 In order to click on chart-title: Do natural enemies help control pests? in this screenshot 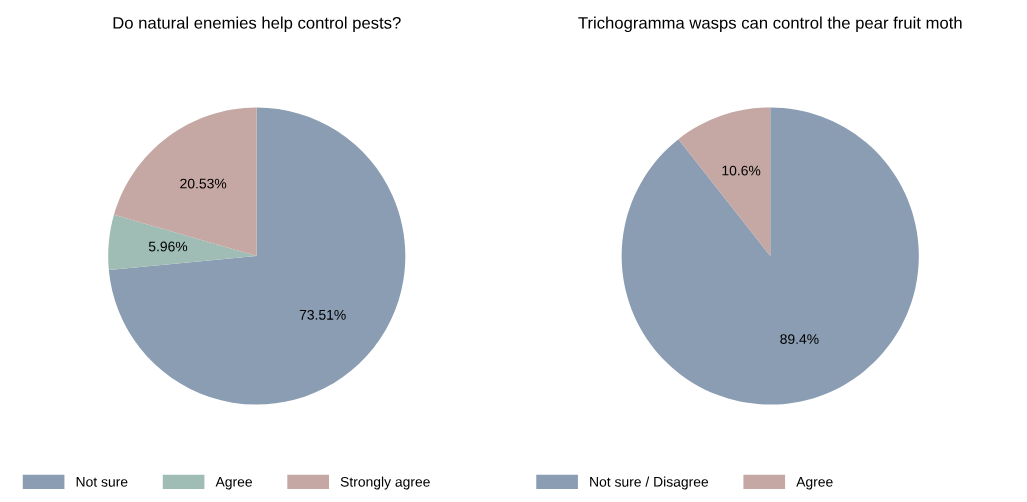, I will do `click(257, 24)`.